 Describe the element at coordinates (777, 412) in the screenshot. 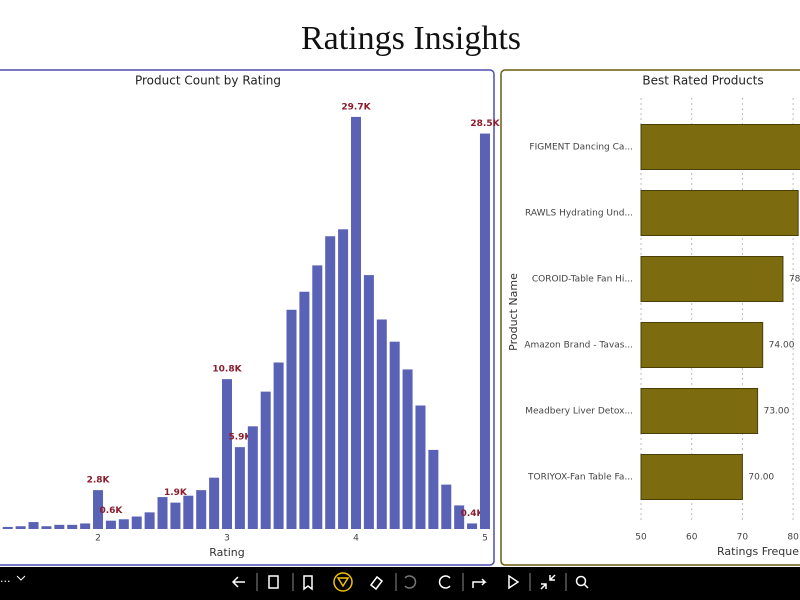

I see `data-label: 73.00` at that location.